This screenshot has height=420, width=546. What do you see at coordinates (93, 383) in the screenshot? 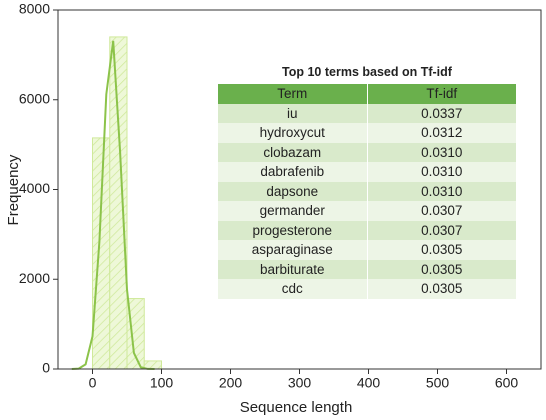
I see `x-tick-label: 0` at bounding box center [93, 383].